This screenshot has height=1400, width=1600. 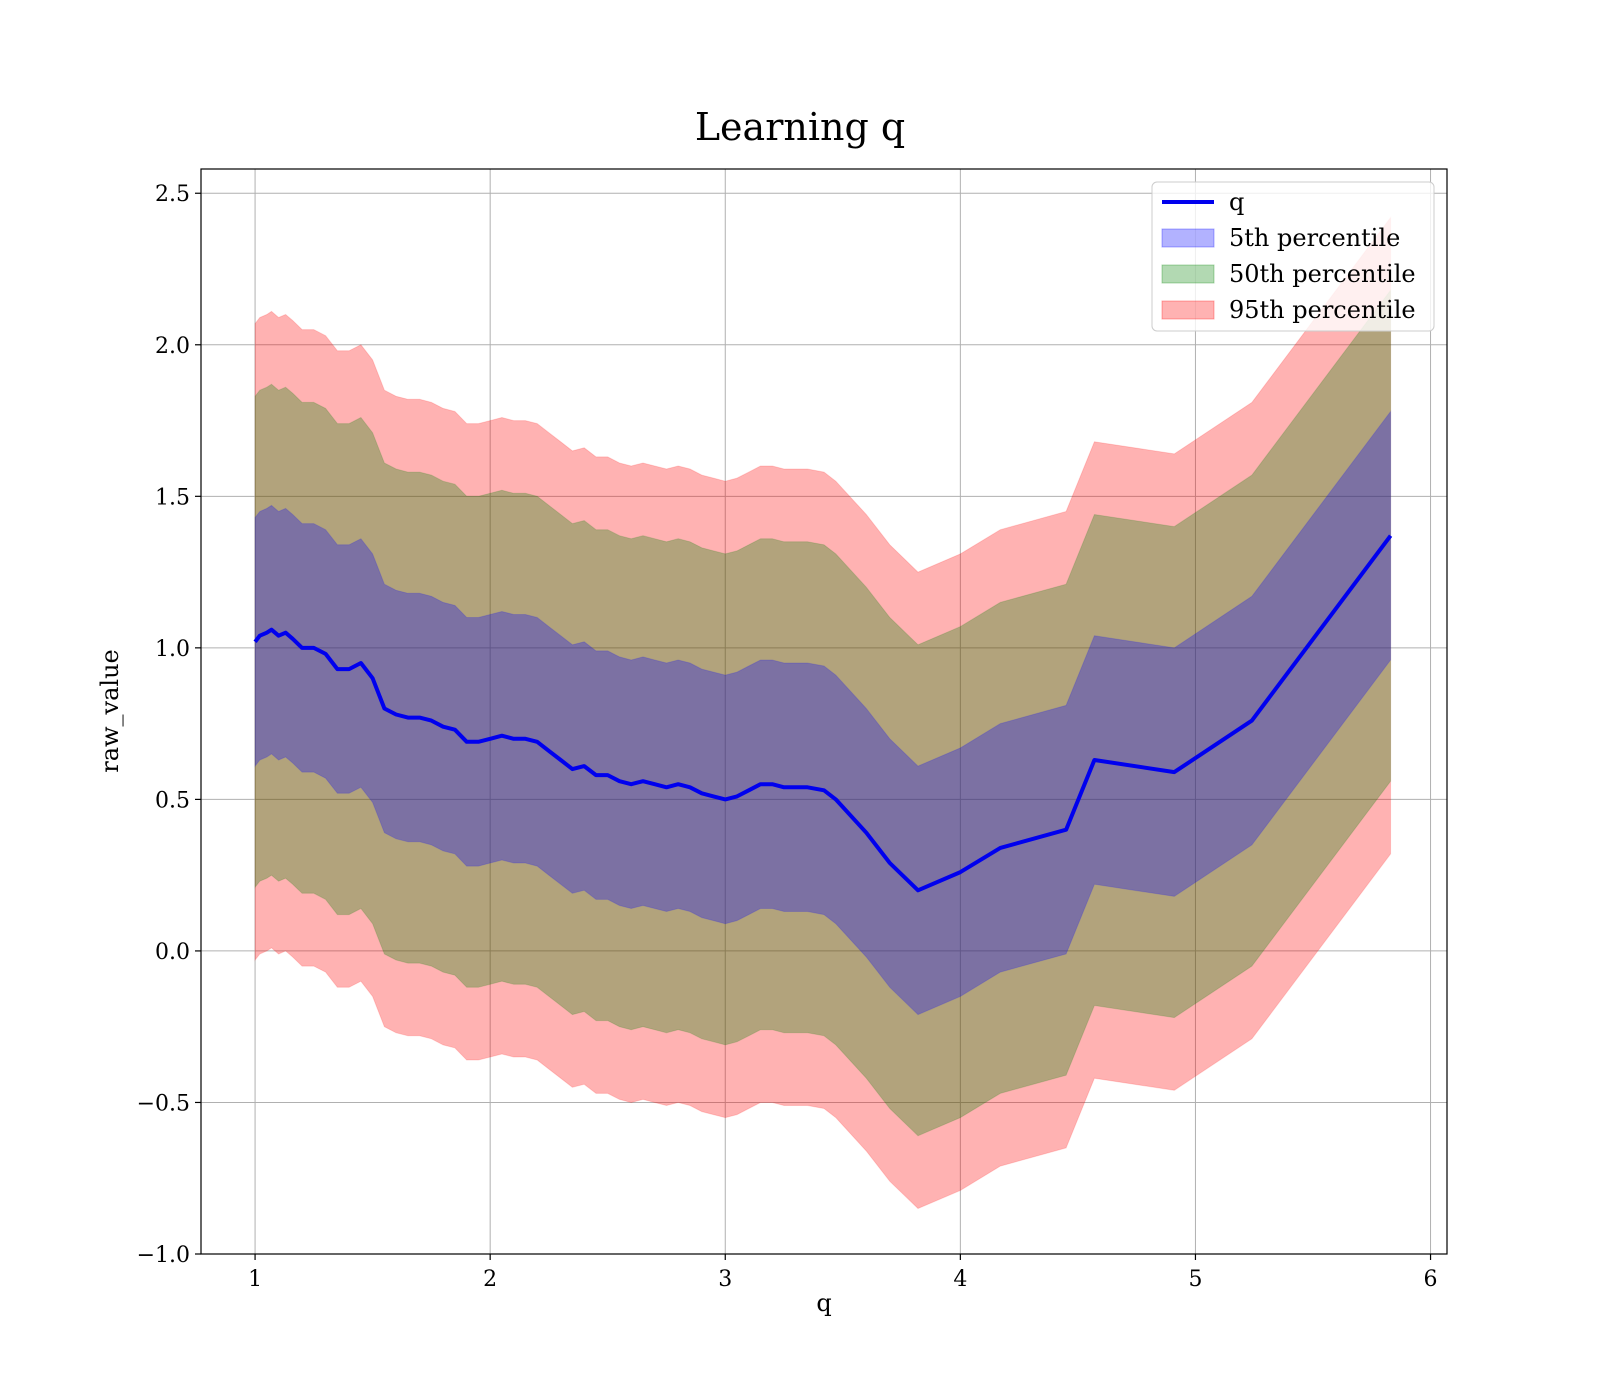 I want to click on y-tick-label: 1.5, so click(x=172, y=497).